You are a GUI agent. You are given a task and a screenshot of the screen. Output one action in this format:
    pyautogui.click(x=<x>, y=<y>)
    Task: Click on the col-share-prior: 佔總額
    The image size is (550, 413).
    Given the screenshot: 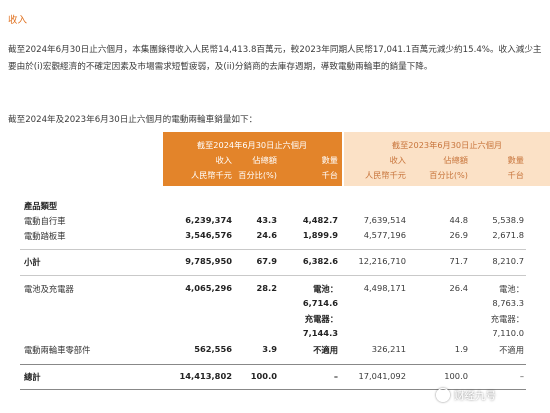 What is the action you would take?
    pyautogui.click(x=455, y=160)
    